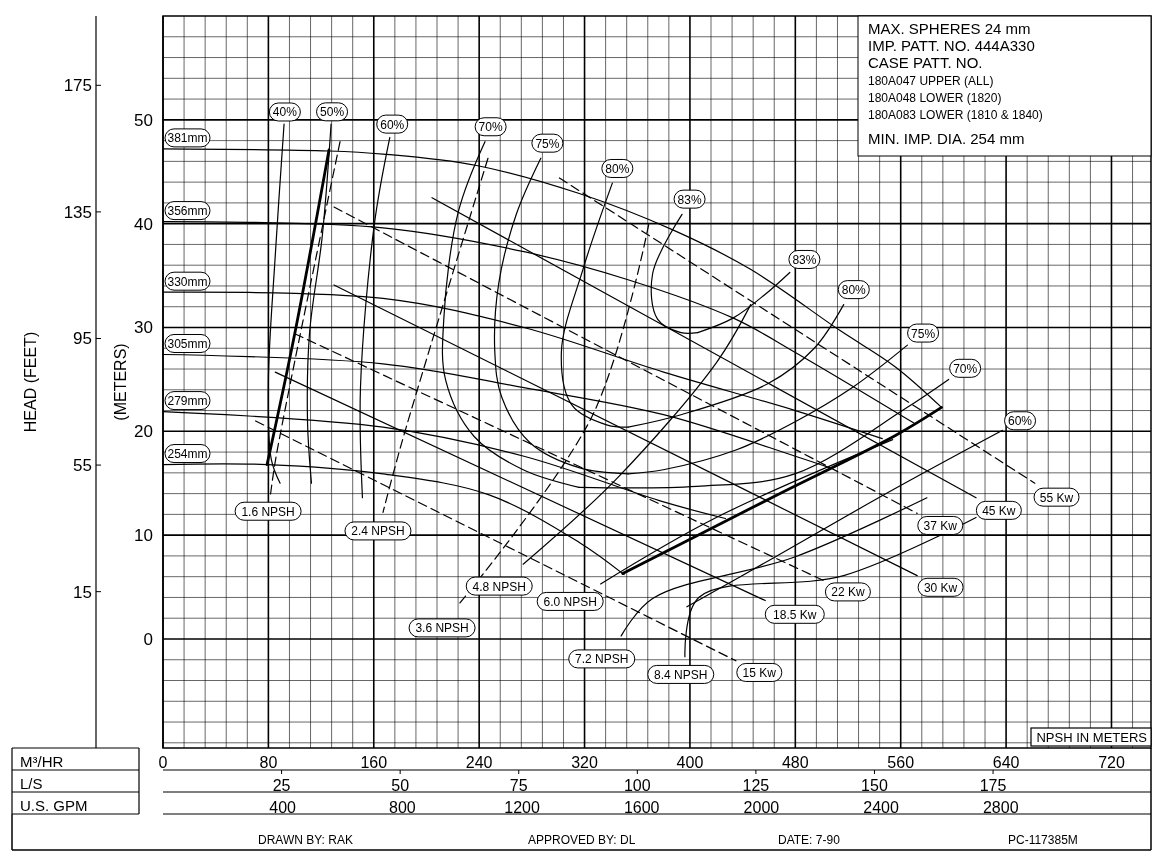 This screenshot has width=1165, height=863. Describe the element at coordinates (935, 98) in the screenshot. I see `annotation: 180A048 LOWER (1820)` at that location.